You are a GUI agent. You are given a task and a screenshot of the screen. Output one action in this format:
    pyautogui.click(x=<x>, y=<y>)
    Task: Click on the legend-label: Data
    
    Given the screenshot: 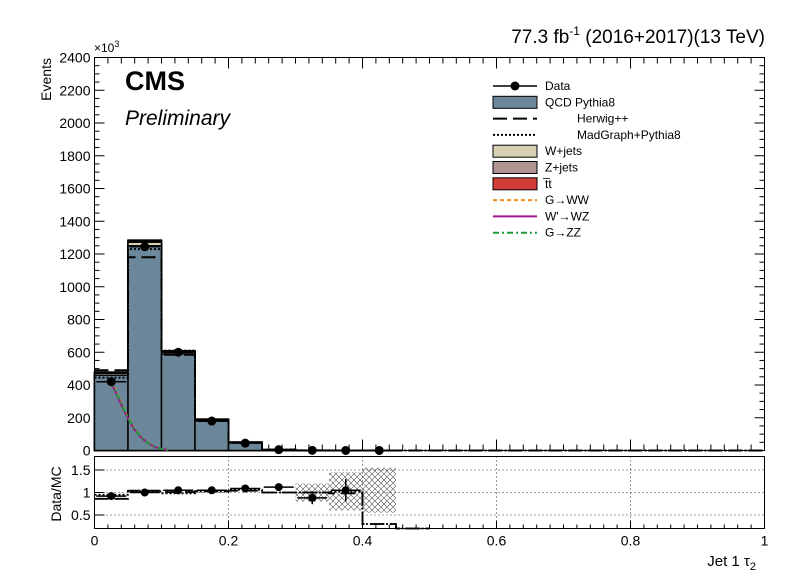 What is the action you would take?
    pyautogui.click(x=558, y=86)
    